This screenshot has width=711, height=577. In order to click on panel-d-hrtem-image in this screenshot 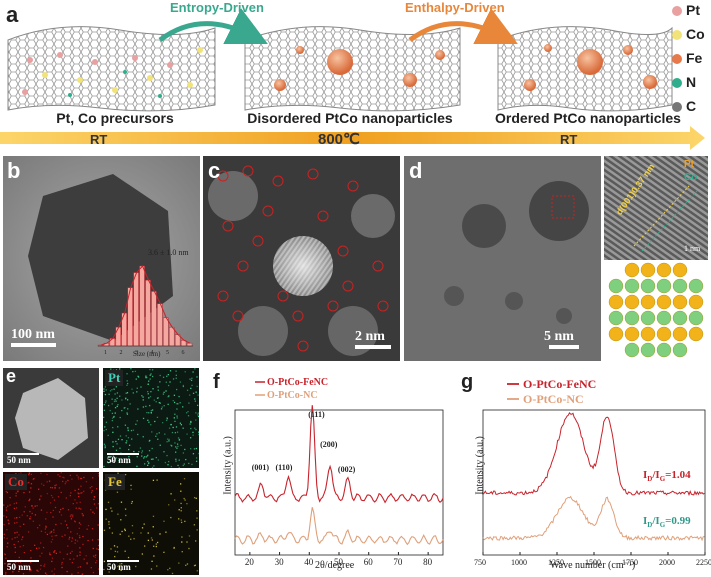, I will do `click(502, 258)`.